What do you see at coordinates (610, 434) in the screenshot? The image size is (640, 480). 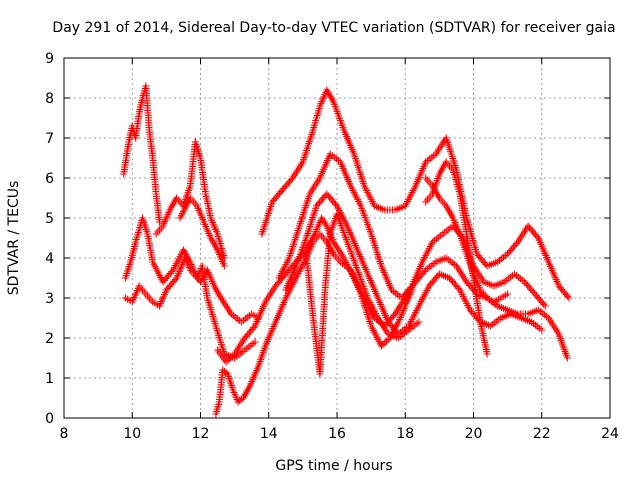 I see `x-tick-label: 24` at bounding box center [610, 434].